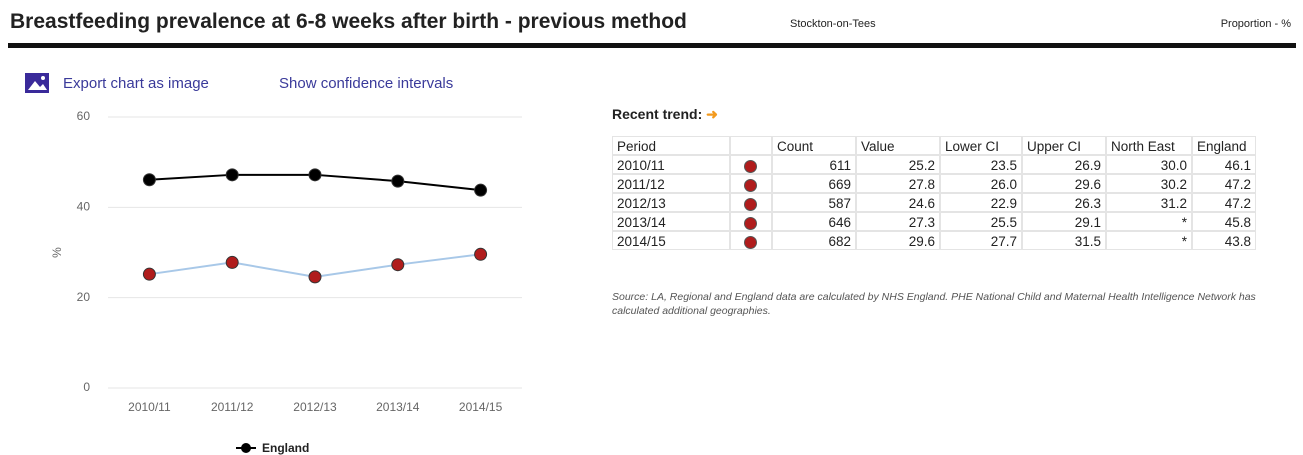 This screenshot has height=455, width=1303. Describe the element at coordinates (481, 407) in the screenshot. I see `x-tick-label: 2014/15` at that location.